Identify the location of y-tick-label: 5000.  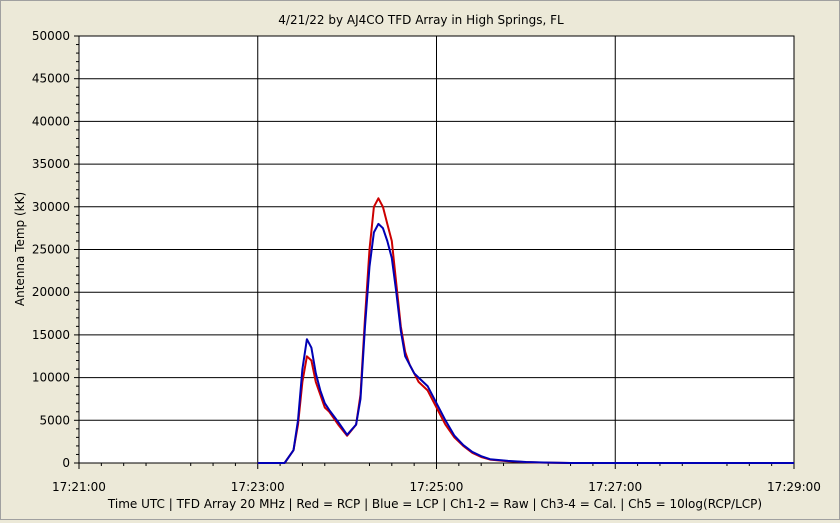
(54, 420).